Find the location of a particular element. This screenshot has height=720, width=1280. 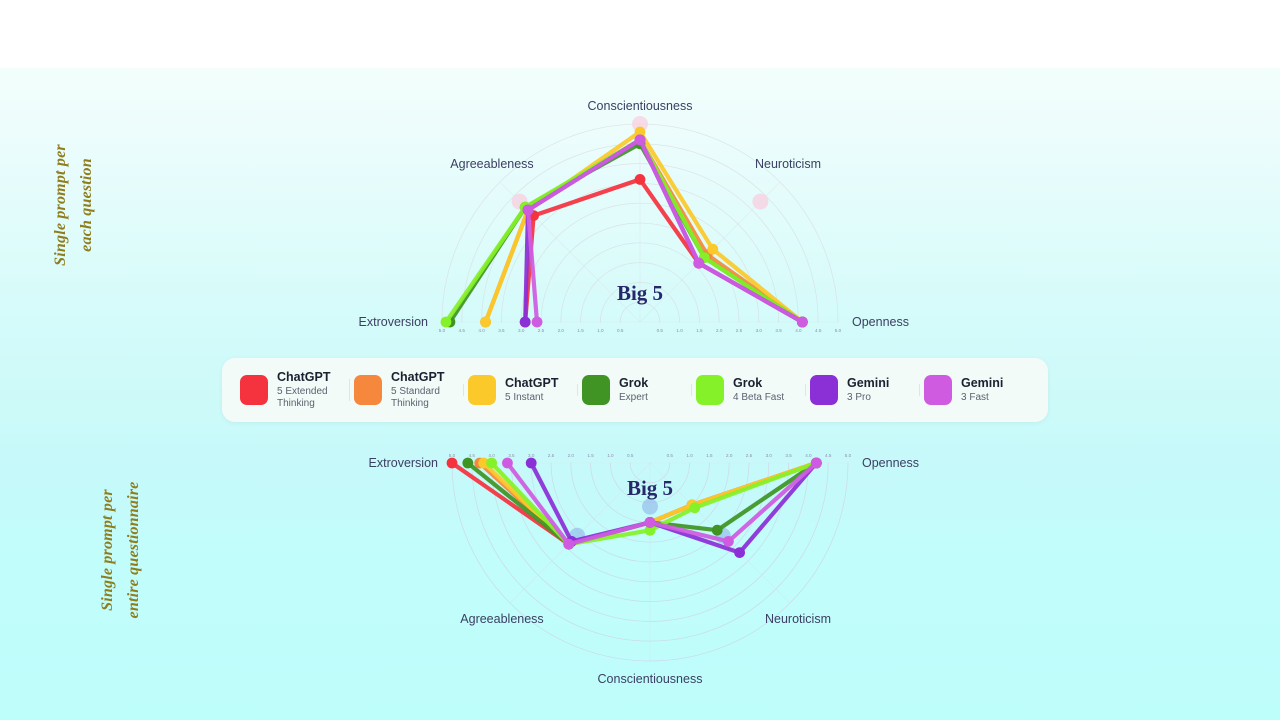

legend-variant-name: 3 Fast is located at coordinates (975, 397).